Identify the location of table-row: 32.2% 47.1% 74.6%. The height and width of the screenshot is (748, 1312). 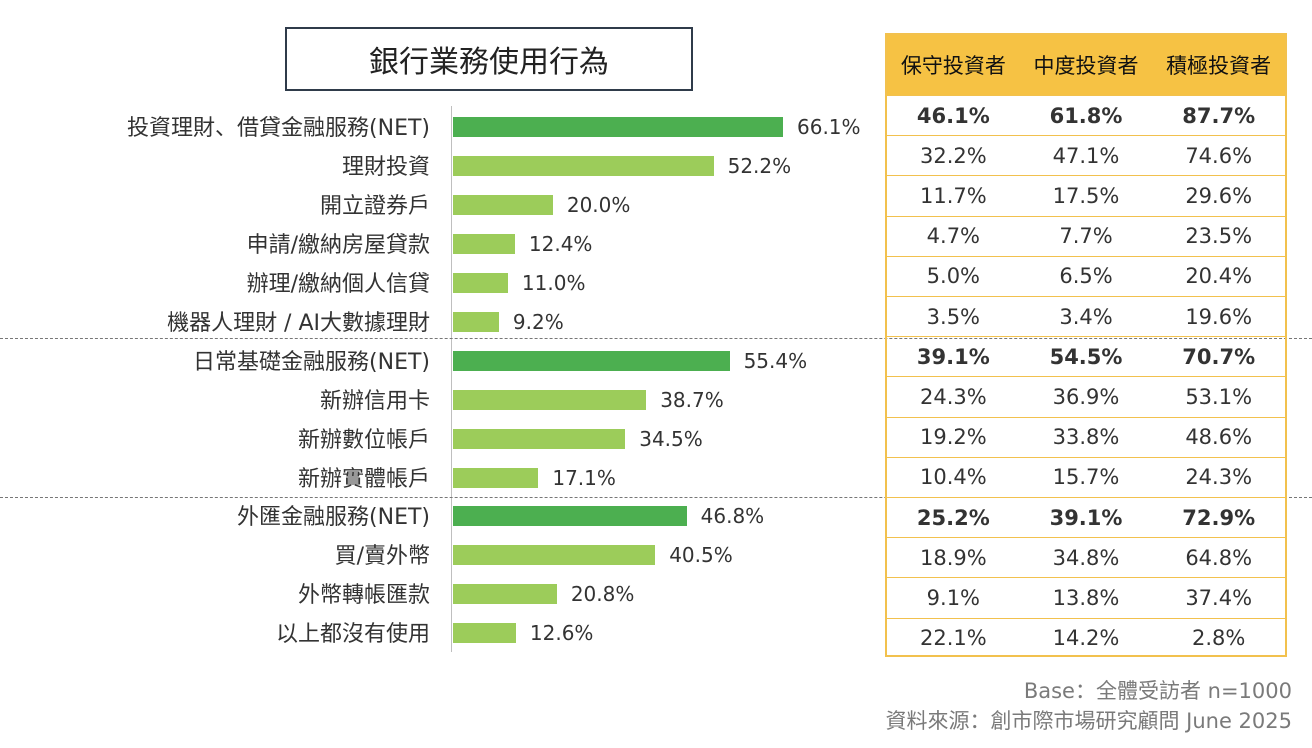
(1086, 155).